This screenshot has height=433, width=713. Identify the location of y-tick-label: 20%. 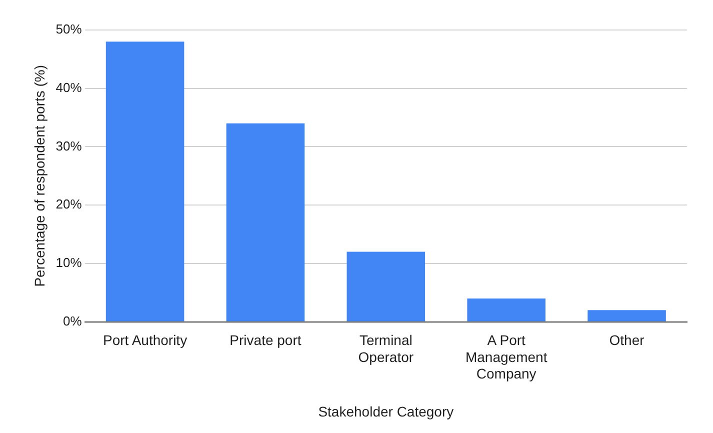
(69, 204).